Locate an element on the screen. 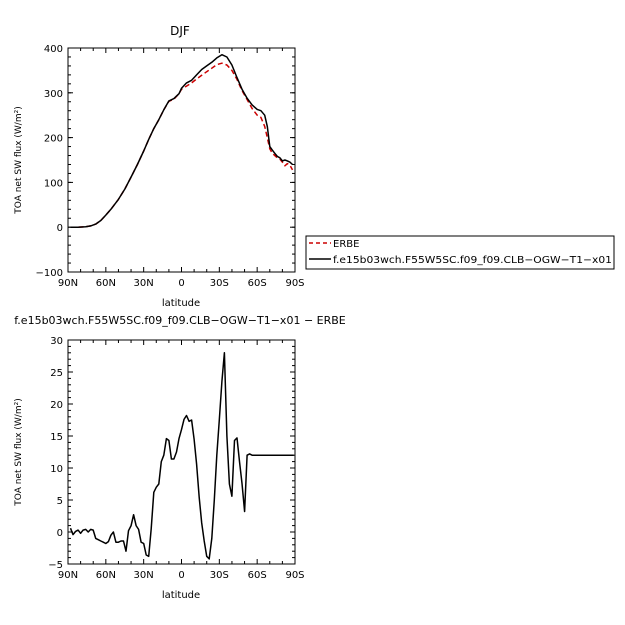  top-y-tick-label: −100 is located at coordinates (49, 273).